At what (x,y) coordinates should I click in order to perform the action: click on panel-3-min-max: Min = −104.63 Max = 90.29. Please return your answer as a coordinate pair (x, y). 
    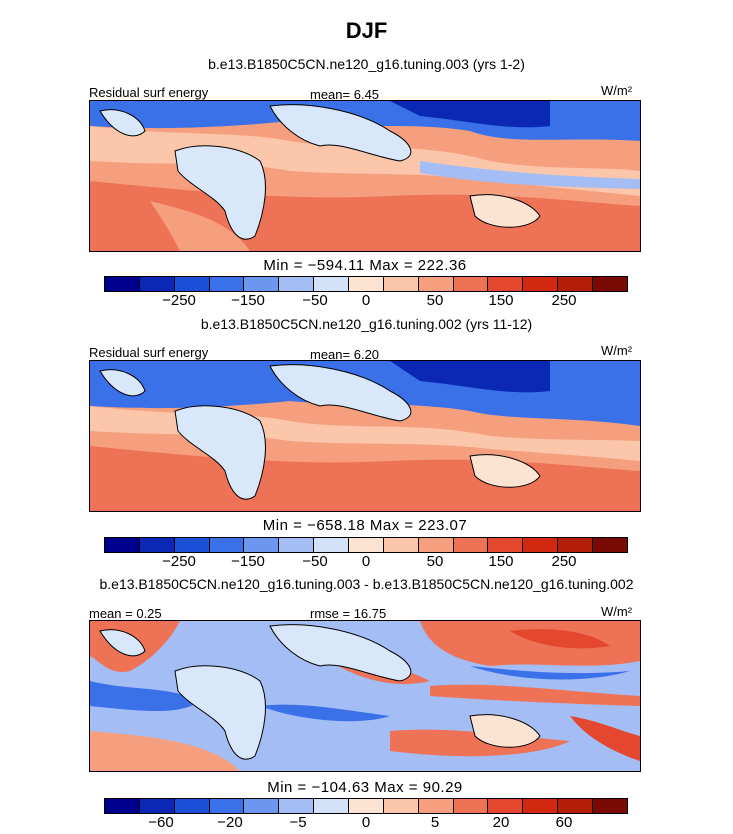
    Looking at the image, I should click on (365, 787).